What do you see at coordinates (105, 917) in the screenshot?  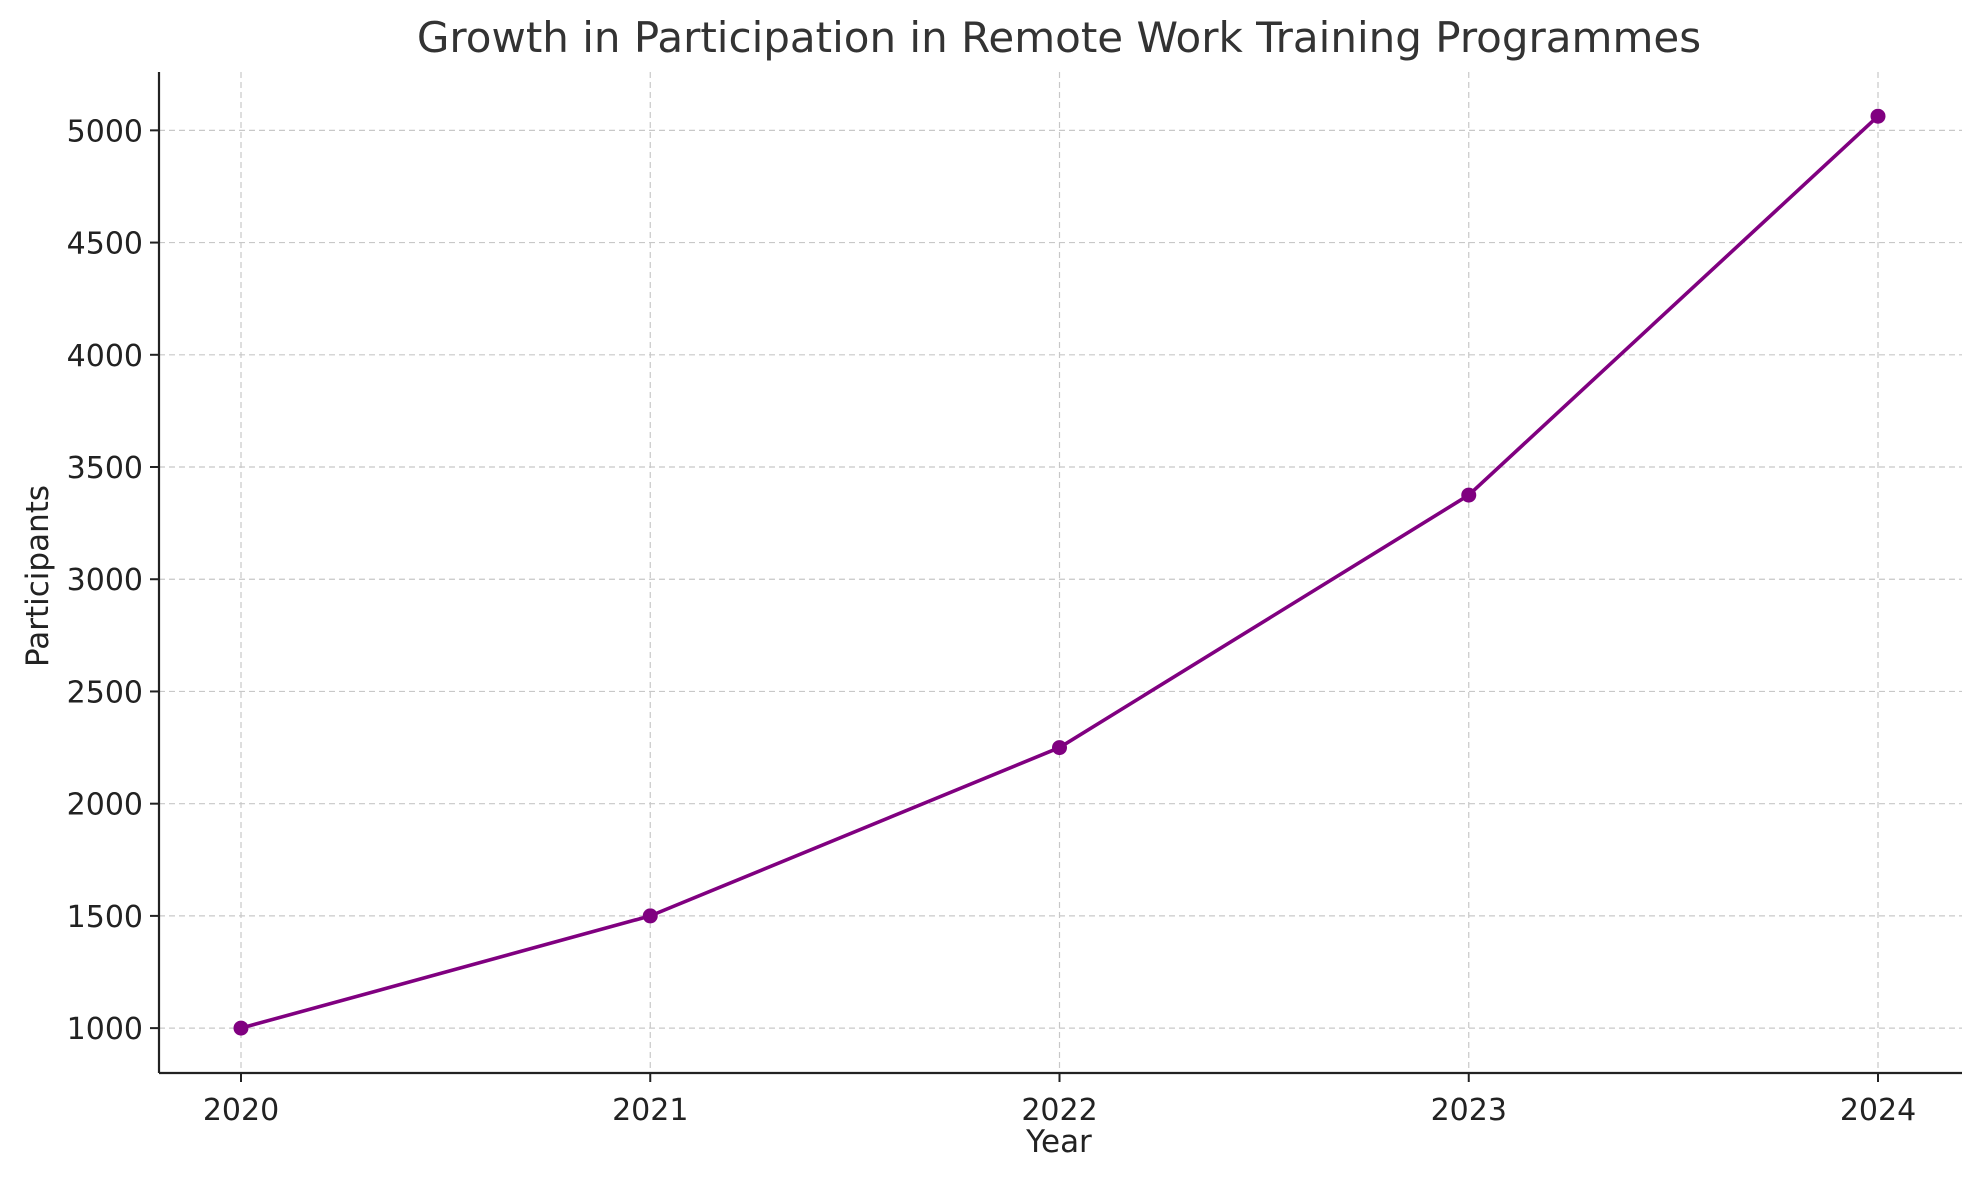 I see `y-tick-label: 1500` at bounding box center [105, 917].